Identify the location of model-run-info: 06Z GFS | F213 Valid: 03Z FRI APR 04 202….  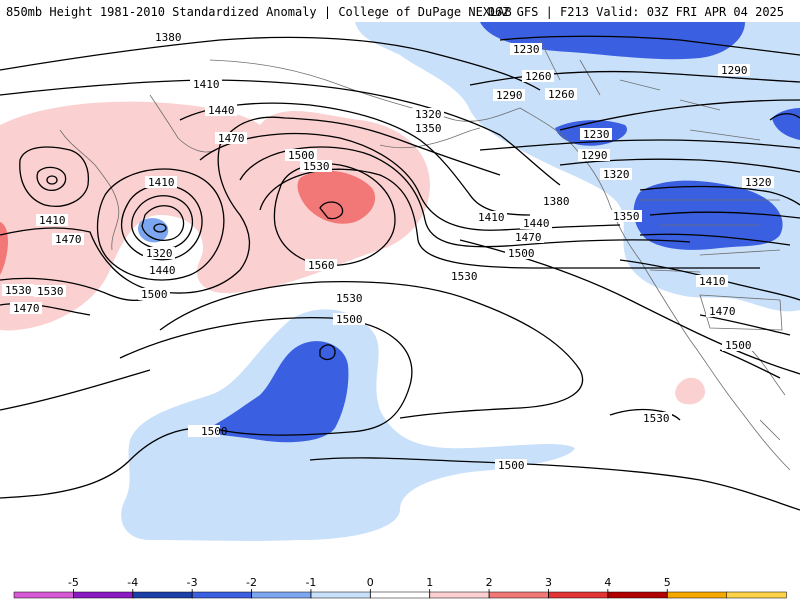
(635, 12).